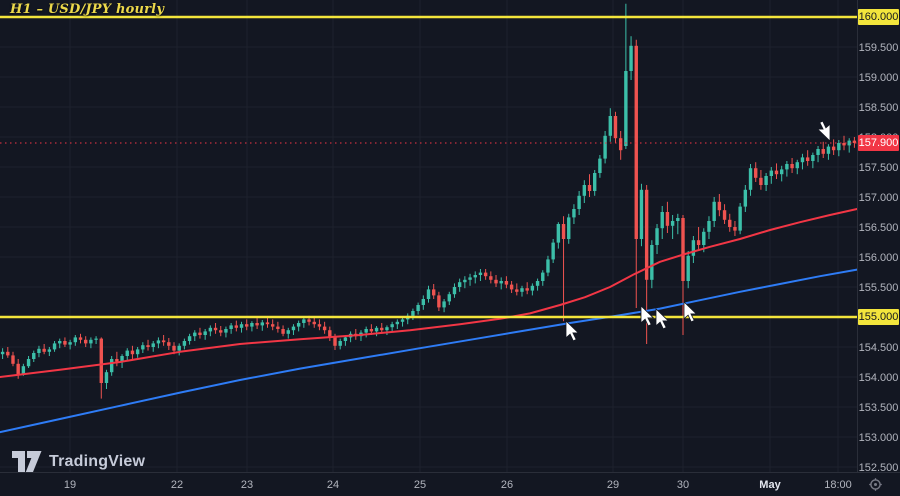 The height and width of the screenshot is (496, 900). What do you see at coordinates (875, 484) in the screenshot?
I see `axis-settings-gear-icon` at bounding box center [875, 484].